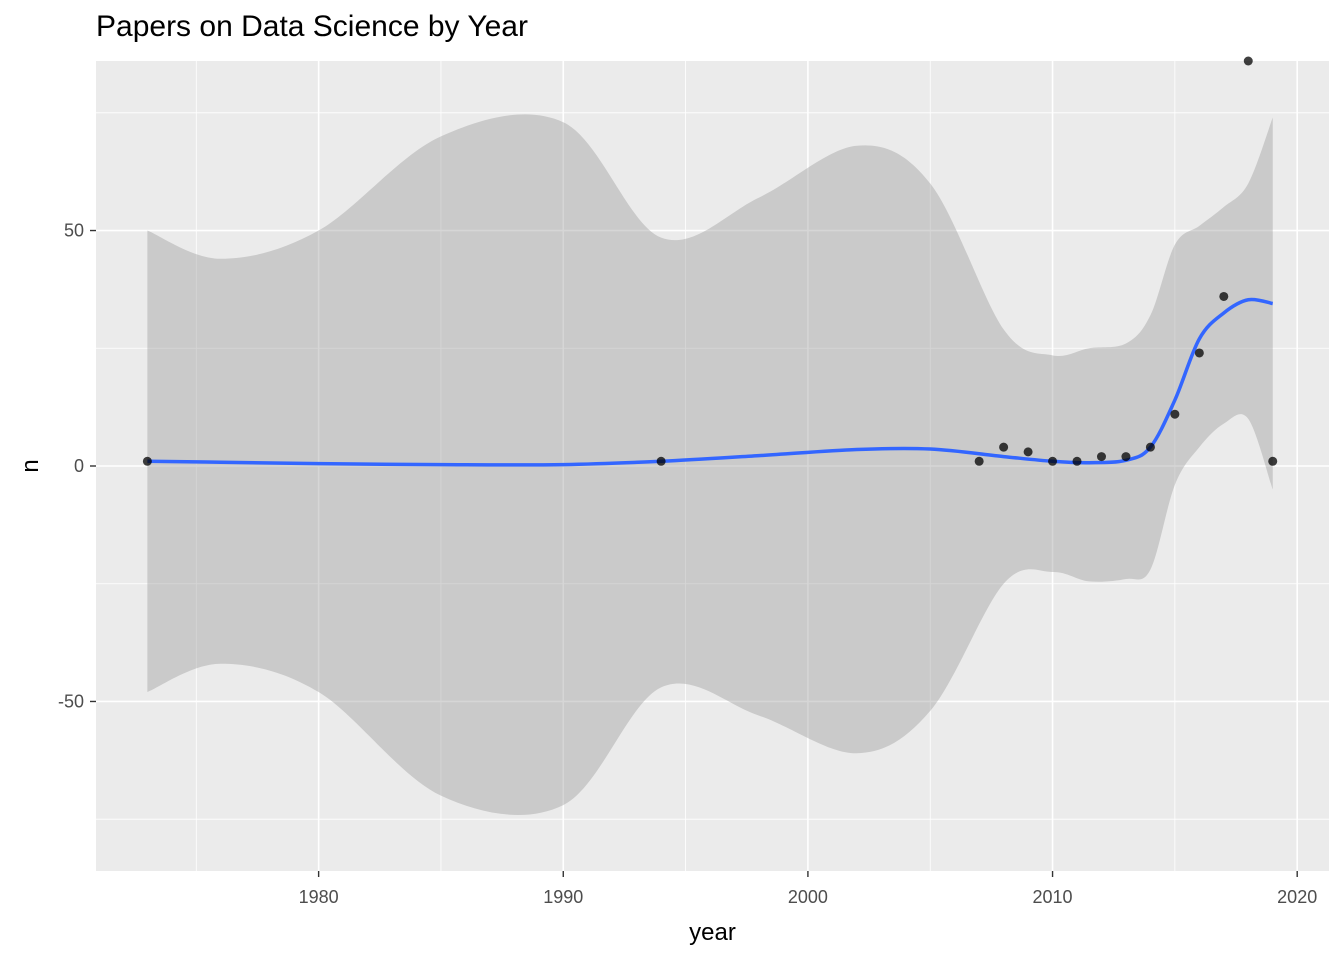  What do you see at coordinates (1053, 897) in the screenshot?
I see `x-tick-label: 2010` at bounding box center [1053, 897].